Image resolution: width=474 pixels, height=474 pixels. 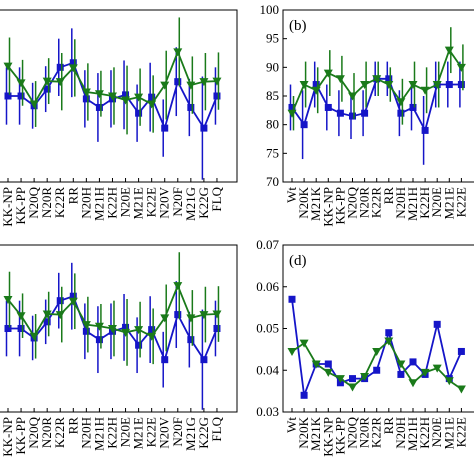 I want to click on x-tick-label: N20Q, so click(x=352, y=432).